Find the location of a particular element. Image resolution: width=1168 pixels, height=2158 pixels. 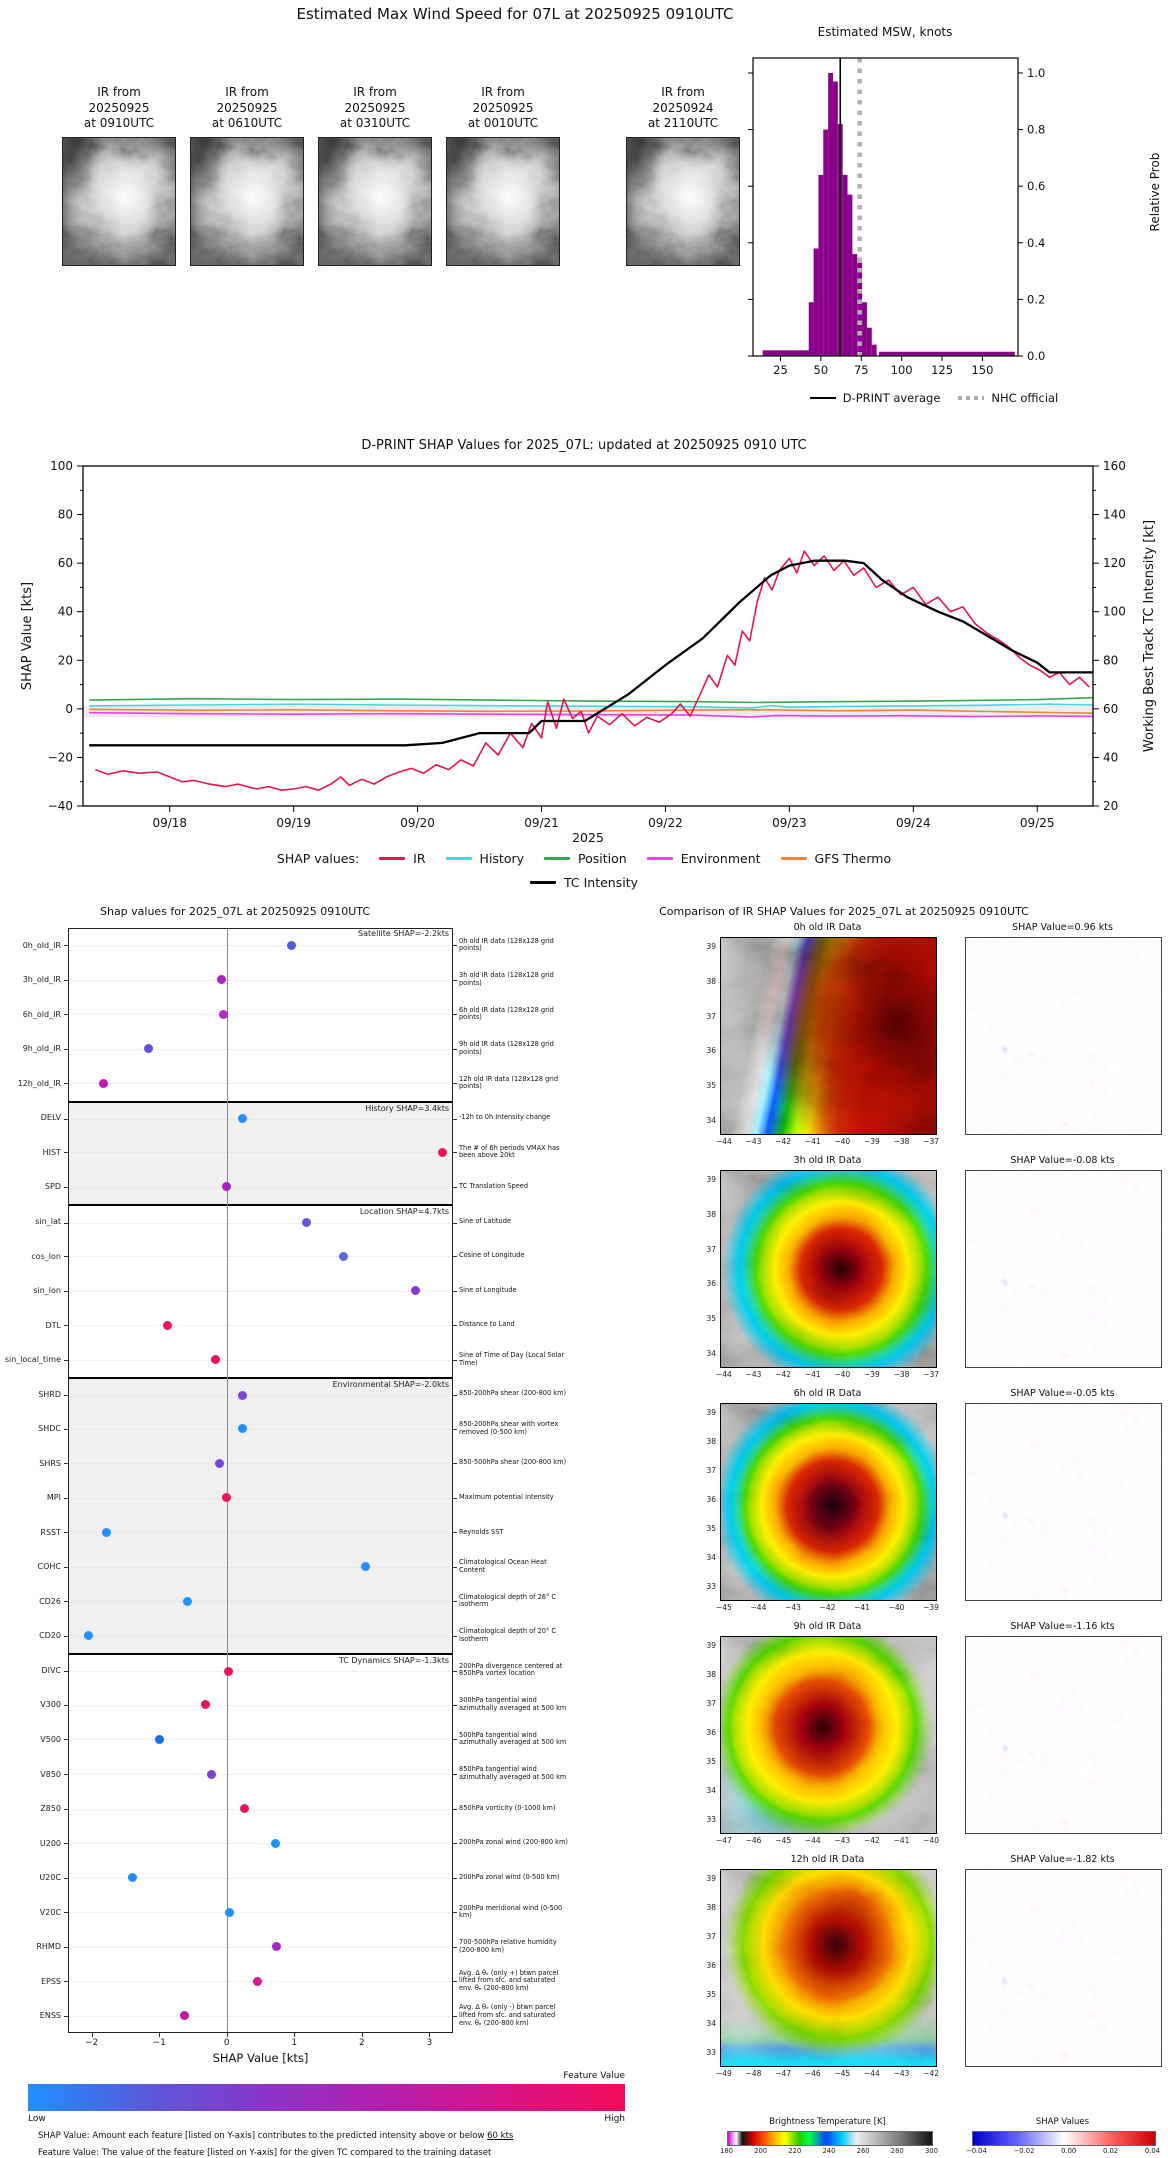

lon-tick-label: −39 is located at coordinates (931, 1607).